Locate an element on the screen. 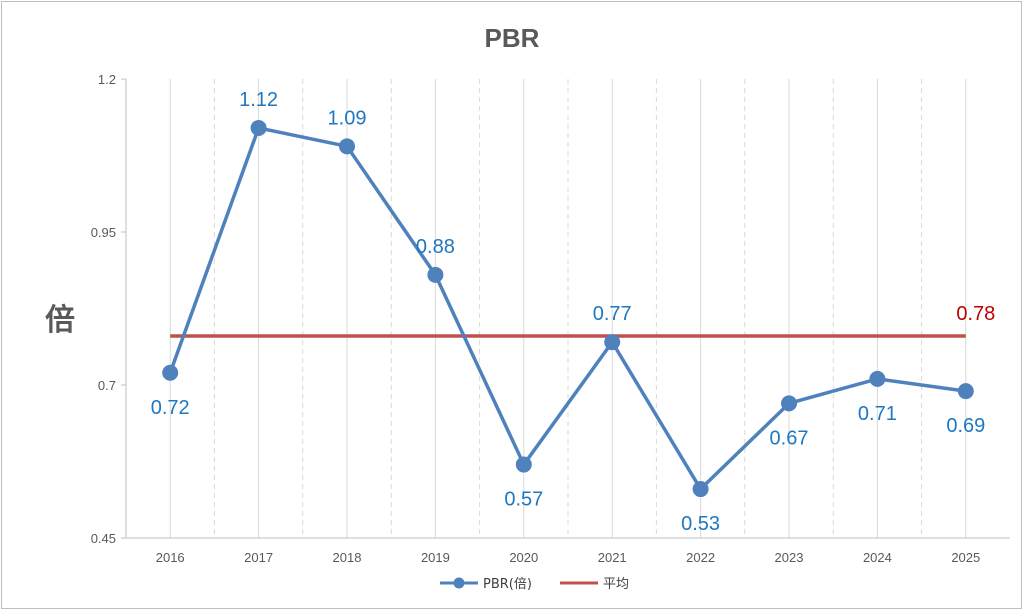 Image resolution: width=1024 pixels, height=611 pixels. data-label: 0.72 is located at coordinates (170, 408).